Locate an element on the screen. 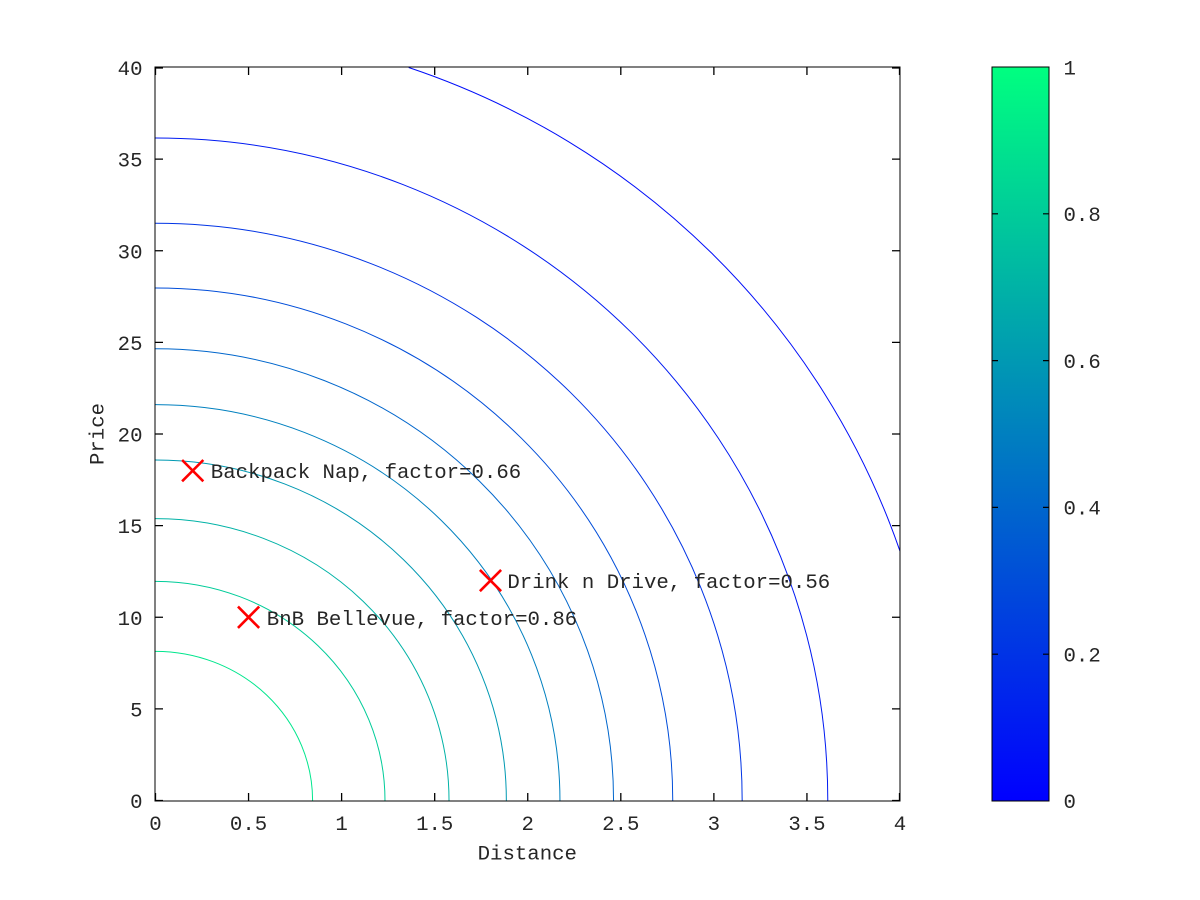 This screenshot has height=900, width=1200. svg-text: Price is located at coordinates (99, 434).